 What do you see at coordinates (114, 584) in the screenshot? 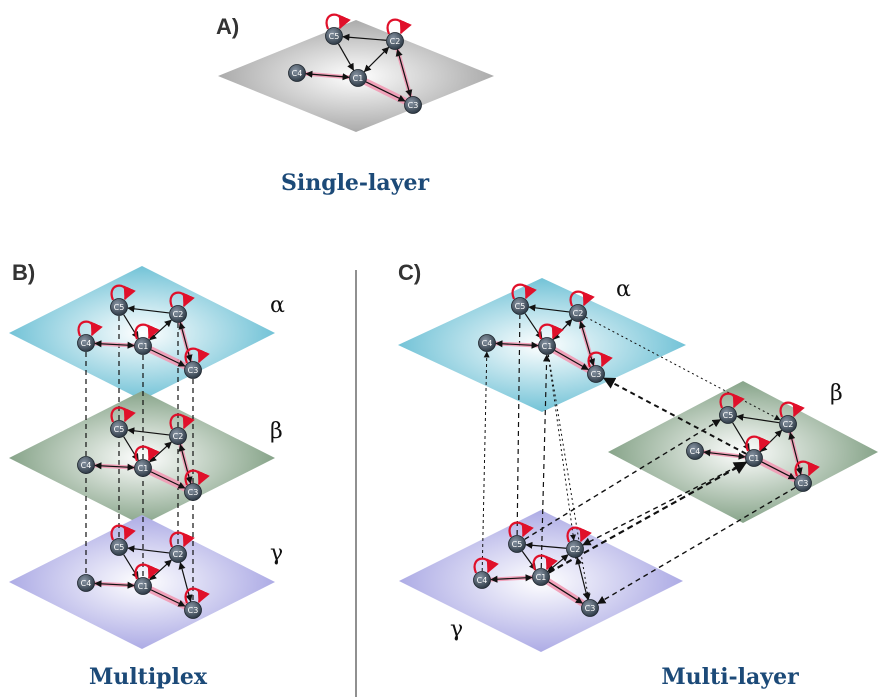
I see `multiplex-gamma-edge-c1-c4` at bounding box center [114, 584].